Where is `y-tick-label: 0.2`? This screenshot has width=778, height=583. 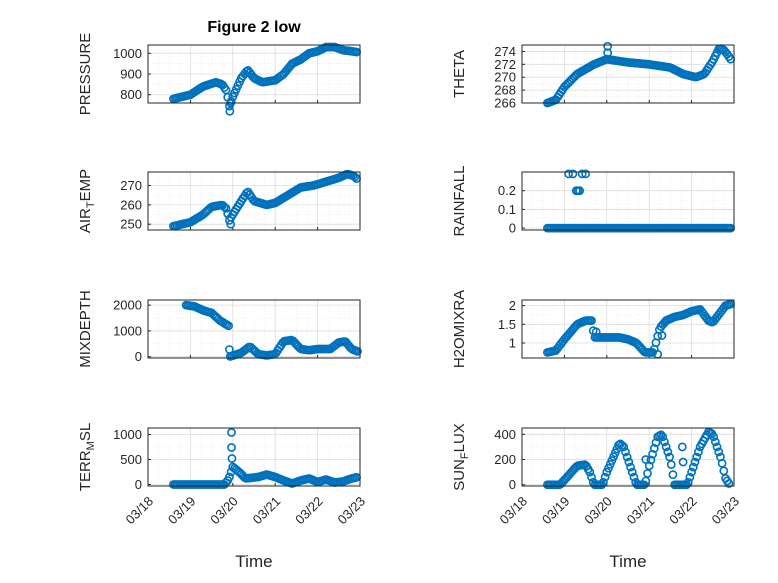 y-tick-label: 0.2 is located at coordinates (507, 190).